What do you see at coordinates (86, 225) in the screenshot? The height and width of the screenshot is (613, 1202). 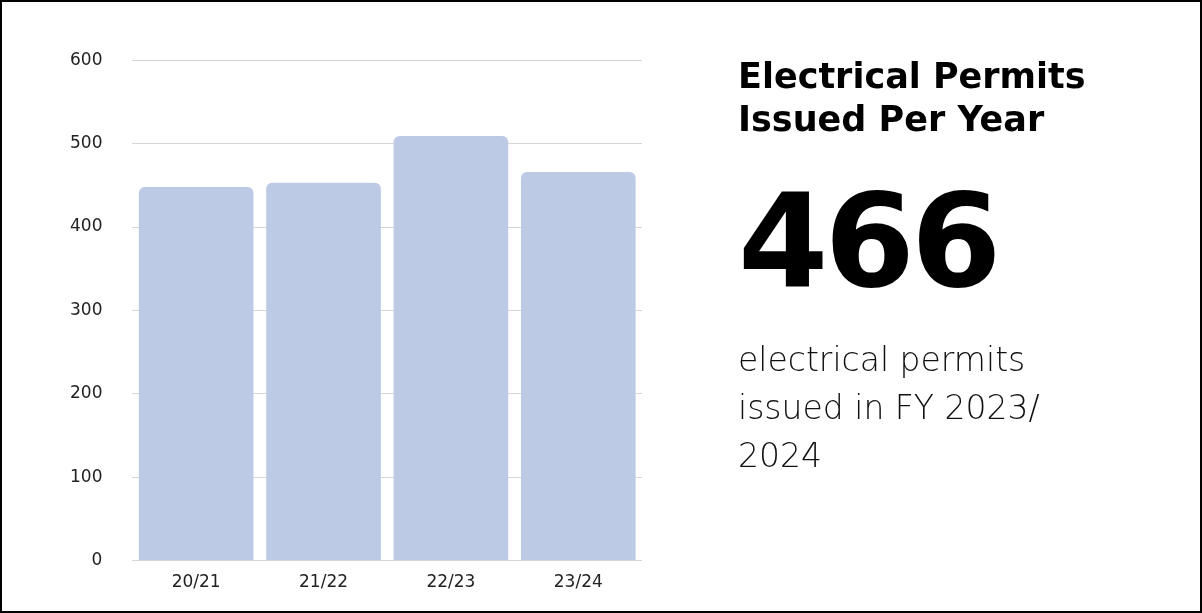 I see `y-tick-label: 400` at bounding box center [86, 225].